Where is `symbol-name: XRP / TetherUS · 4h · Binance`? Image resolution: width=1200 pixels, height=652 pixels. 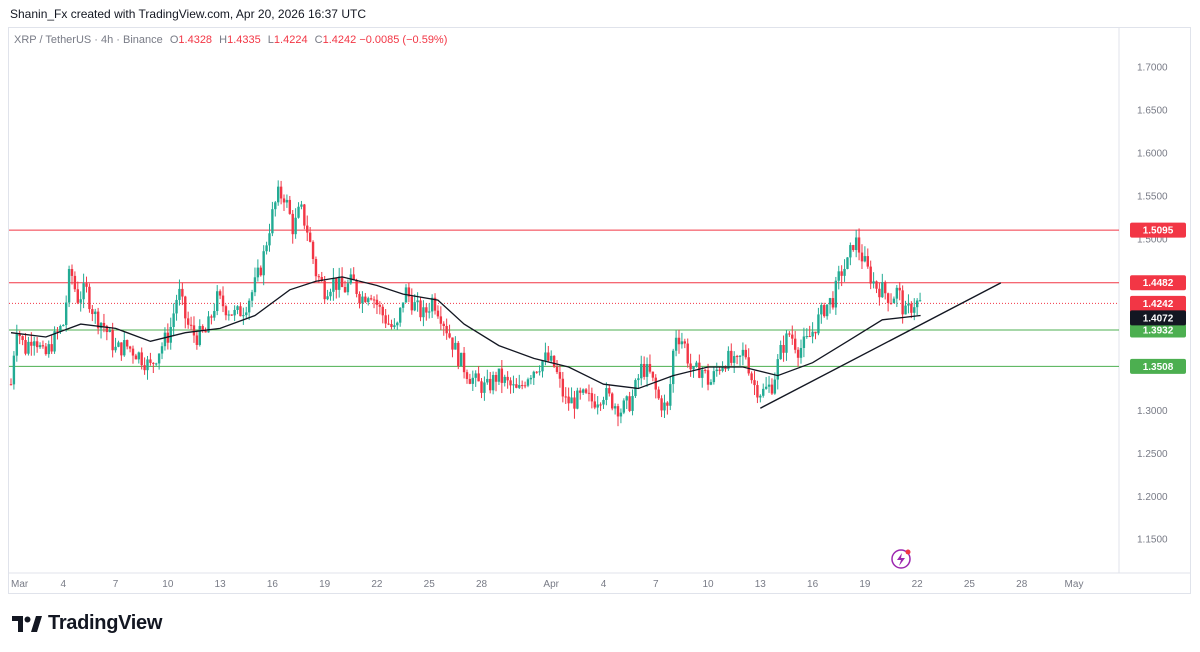 symbol-name: XRP / TetherUS · 4h · Binance is located at coordinates (88, 40).